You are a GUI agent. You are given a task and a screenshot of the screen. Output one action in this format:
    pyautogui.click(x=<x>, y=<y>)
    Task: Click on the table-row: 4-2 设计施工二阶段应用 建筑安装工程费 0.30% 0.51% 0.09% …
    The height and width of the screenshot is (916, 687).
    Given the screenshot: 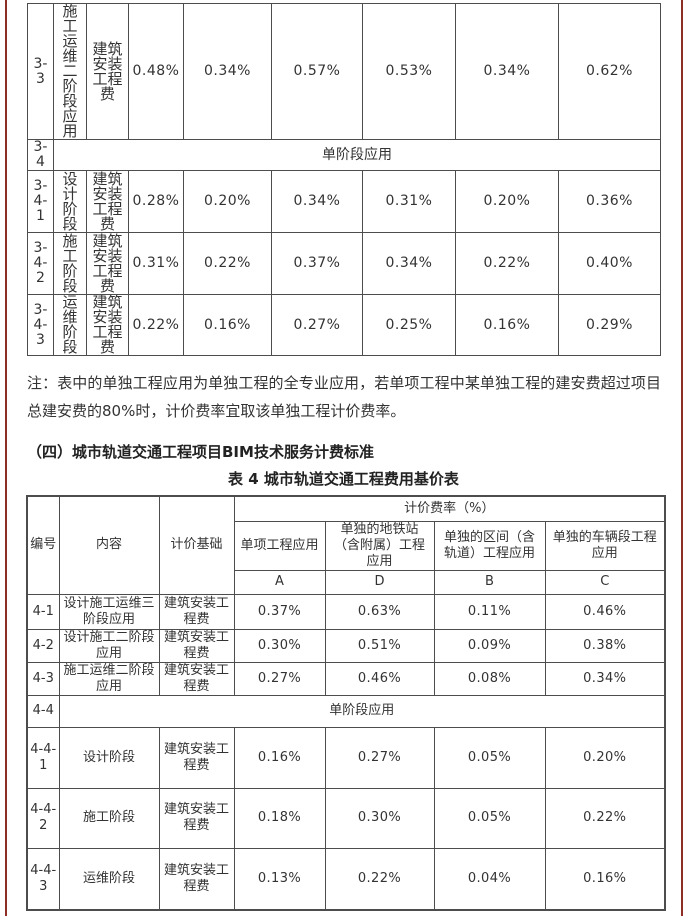 What is the action you would take?
    pyautogui.click(x=346, y=645)
    